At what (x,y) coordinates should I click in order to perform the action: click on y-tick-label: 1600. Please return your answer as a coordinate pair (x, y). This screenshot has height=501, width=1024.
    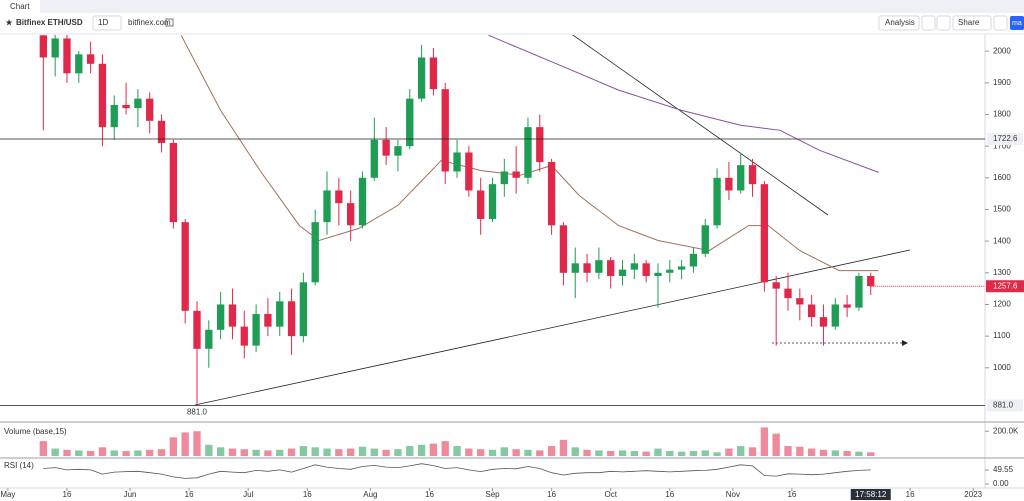
    Looking at the image, I should click on (1002, 177).